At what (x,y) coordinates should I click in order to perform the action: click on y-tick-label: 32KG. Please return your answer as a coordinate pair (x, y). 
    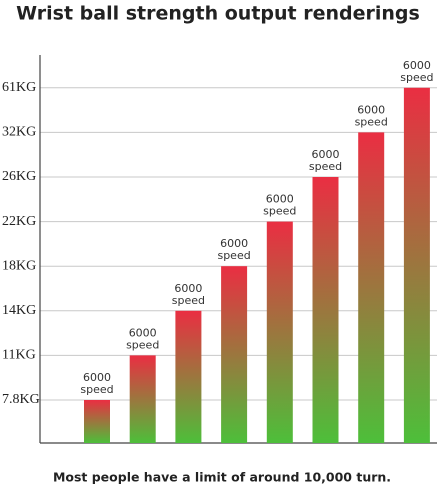
    Looking at the image, I should click on (19, 132).